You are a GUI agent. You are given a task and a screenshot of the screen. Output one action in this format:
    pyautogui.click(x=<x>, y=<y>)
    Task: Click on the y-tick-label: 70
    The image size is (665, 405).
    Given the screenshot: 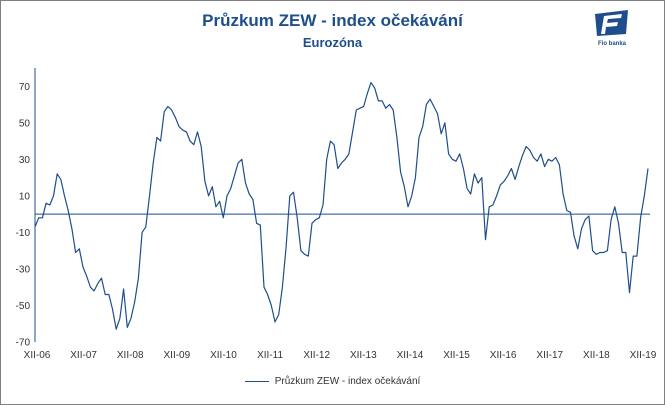 What is the action you would take?
    pyautogui.click(x=25, y=87)
    